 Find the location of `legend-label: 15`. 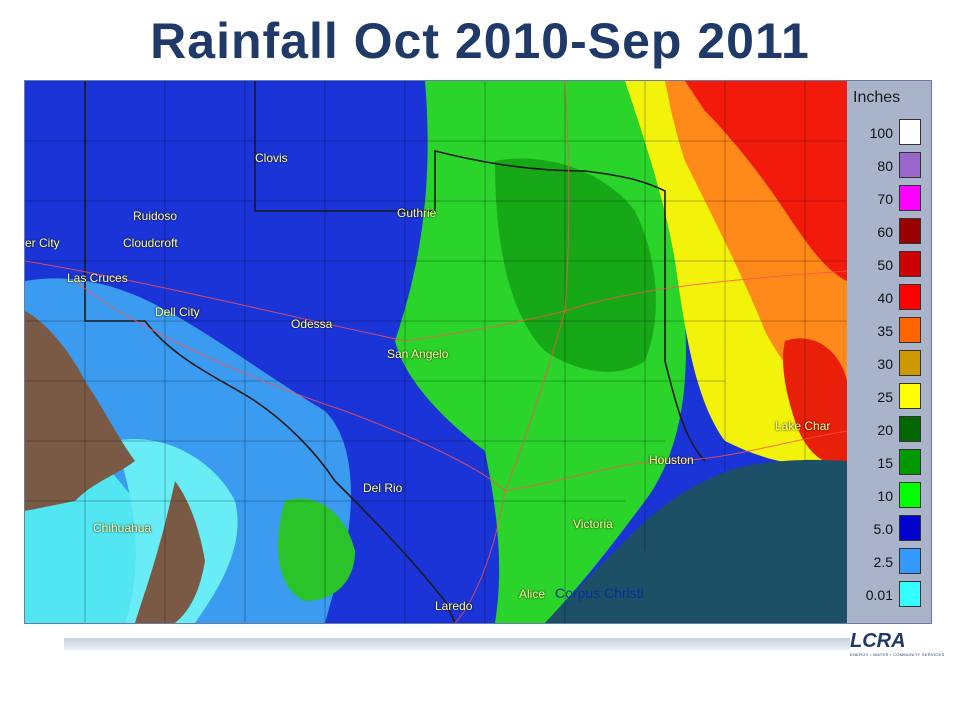

legend-label: 15 is located at coordinates (885, 463).